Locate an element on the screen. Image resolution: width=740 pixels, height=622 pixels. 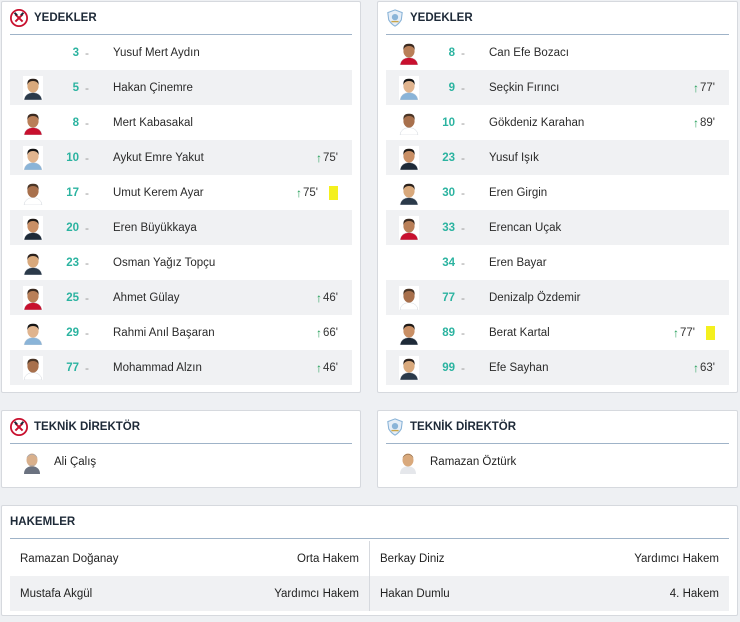
player-number: 8 is located at coordinates (75, 122).